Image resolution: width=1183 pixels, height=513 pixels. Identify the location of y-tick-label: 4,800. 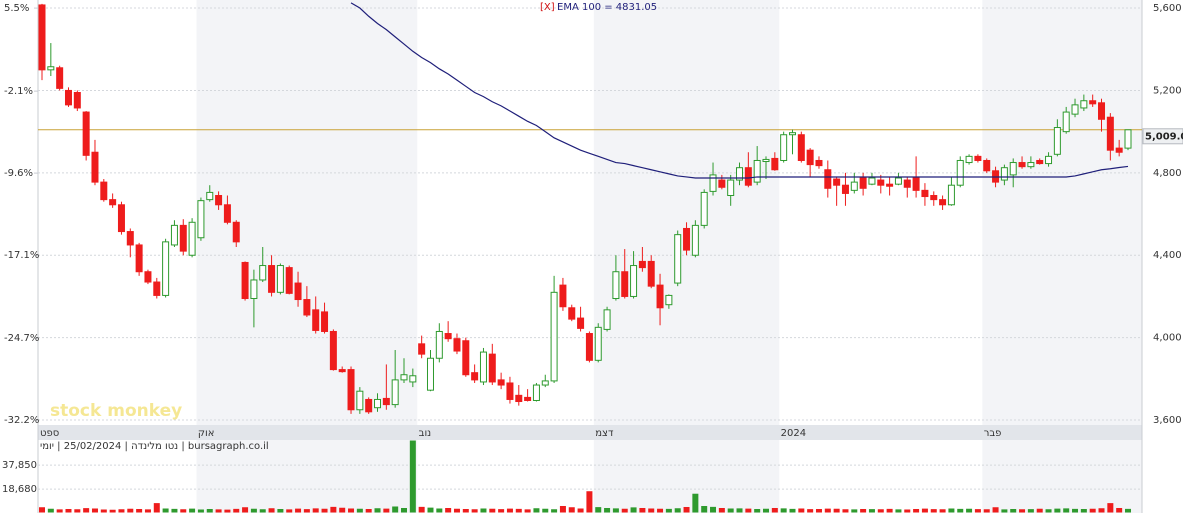
(1167, 173).